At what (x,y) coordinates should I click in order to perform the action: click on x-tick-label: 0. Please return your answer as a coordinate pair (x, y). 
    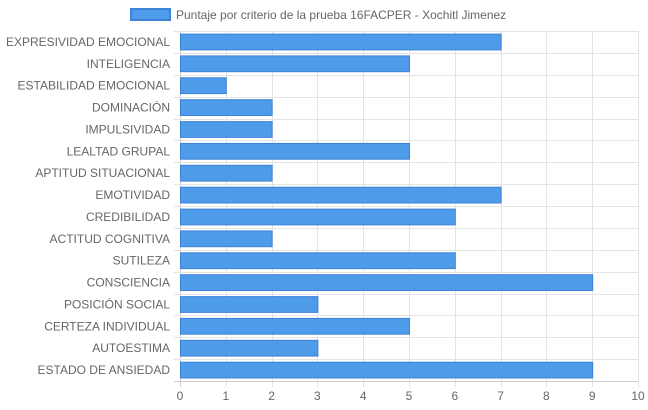
    Looking at the image, I should click on (180, 396).